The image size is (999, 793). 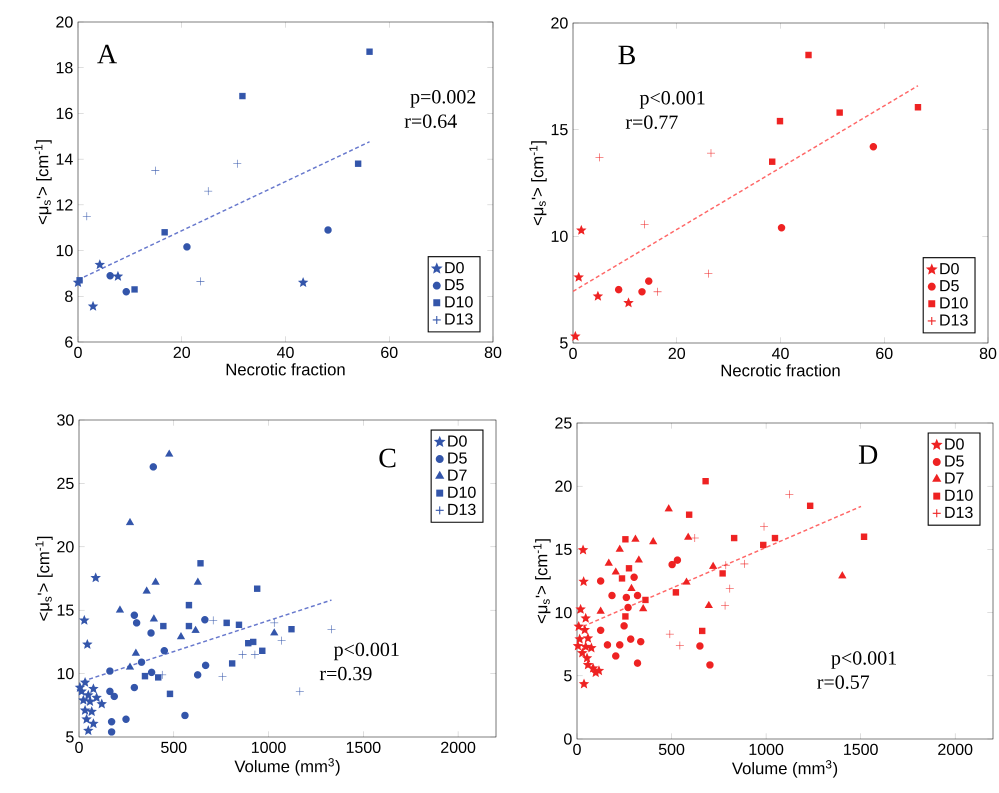 I want to click on y-tick-label: 0, so click(x=568, y=739).